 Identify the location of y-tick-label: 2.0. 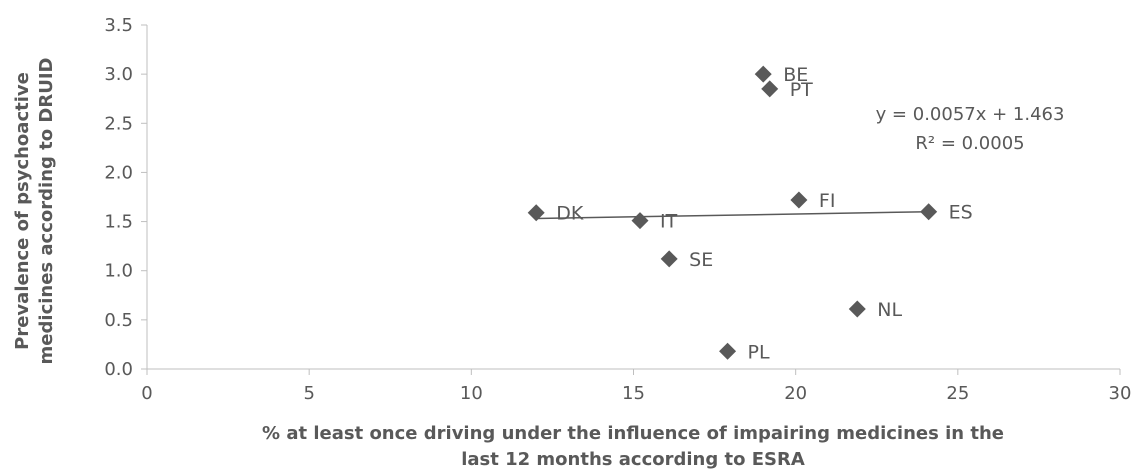
(118, 172).